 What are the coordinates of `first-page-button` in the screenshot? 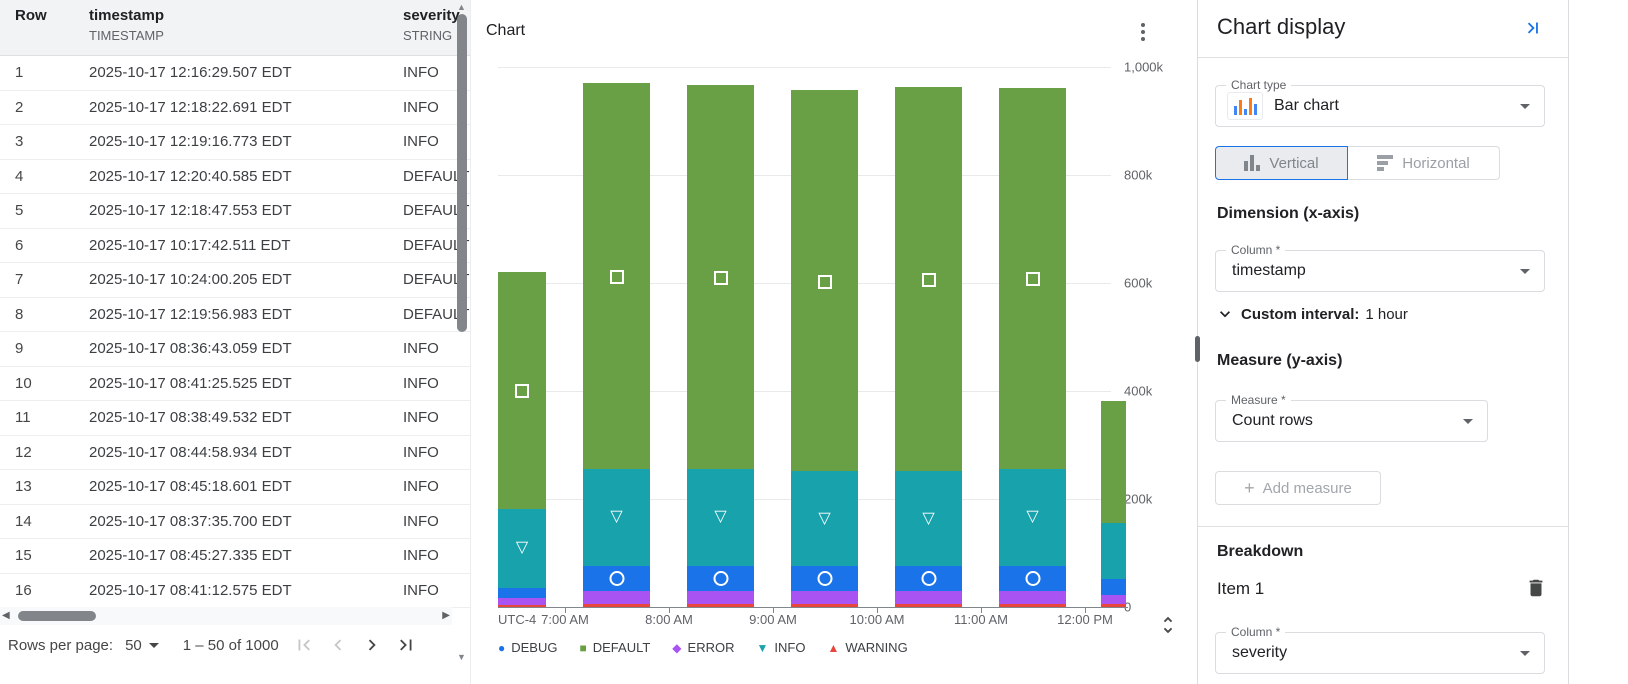 It's located at (304, 645).